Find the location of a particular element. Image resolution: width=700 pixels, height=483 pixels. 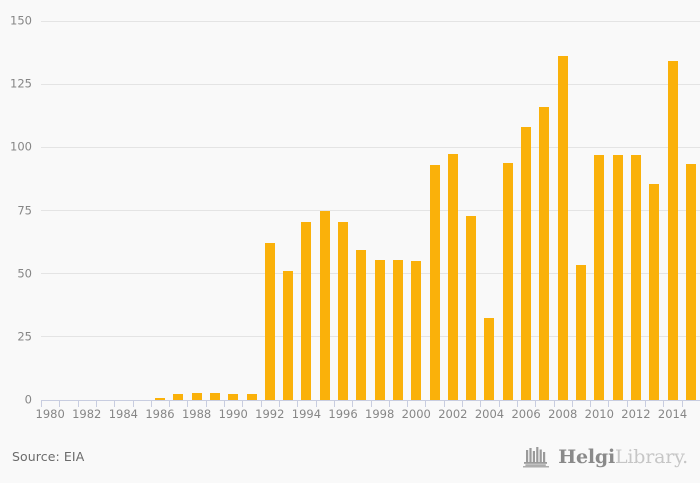

x-tick-label: 2012 is located at coordinates (636, 414).